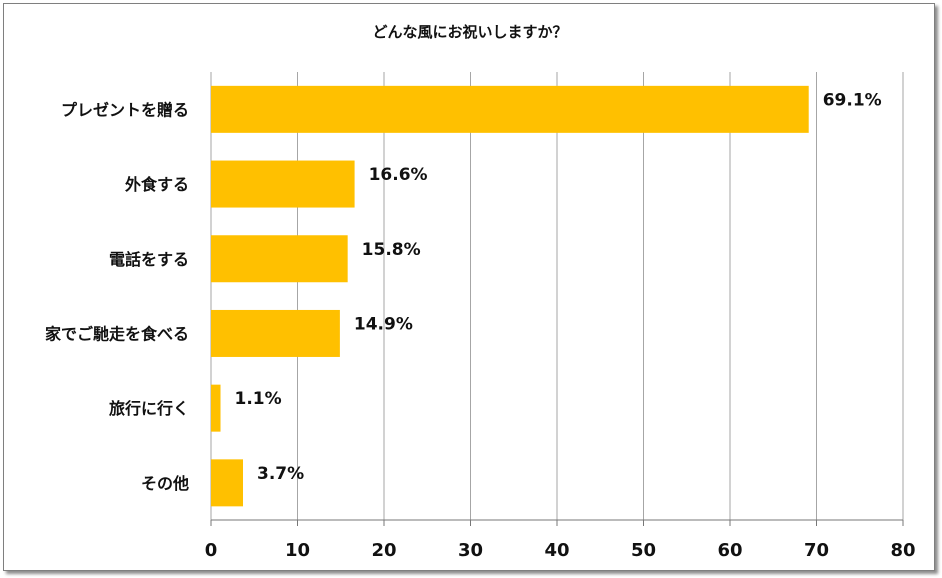 The width and height of the screenshot is (942, 578). Describe the element at coordinates (391, 250) in the screenshot. I see `value-label: 15.8%` at that location.